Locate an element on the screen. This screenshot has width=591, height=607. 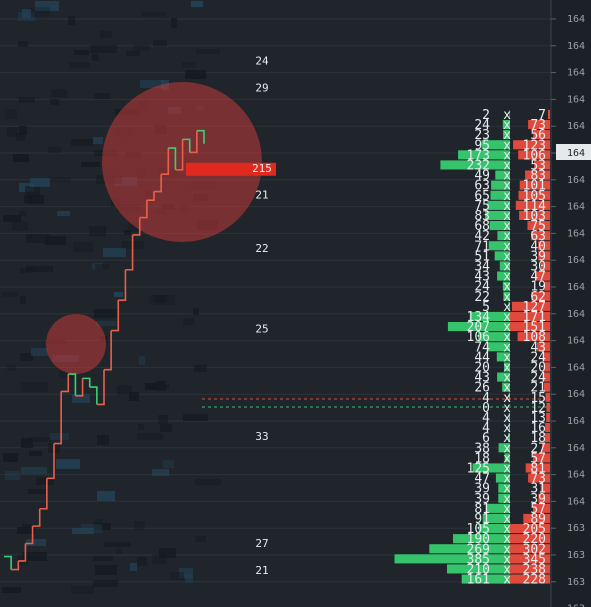
bid-size-label: 83 is located at coordinates (482, 216).